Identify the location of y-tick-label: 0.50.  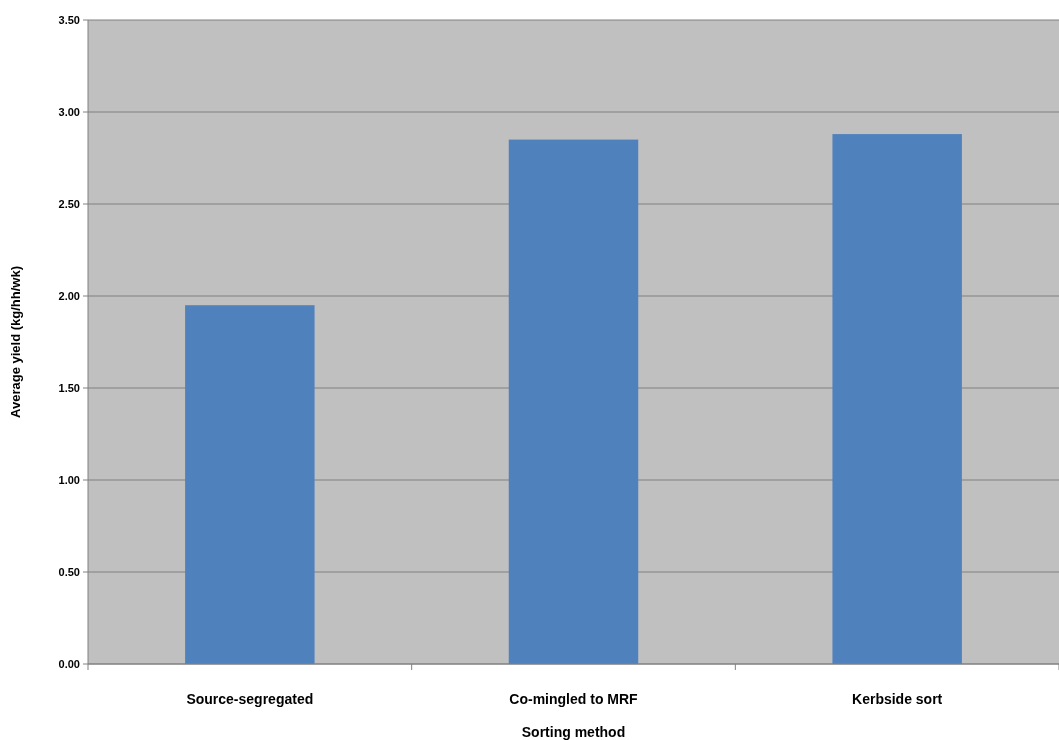
(69, 571).